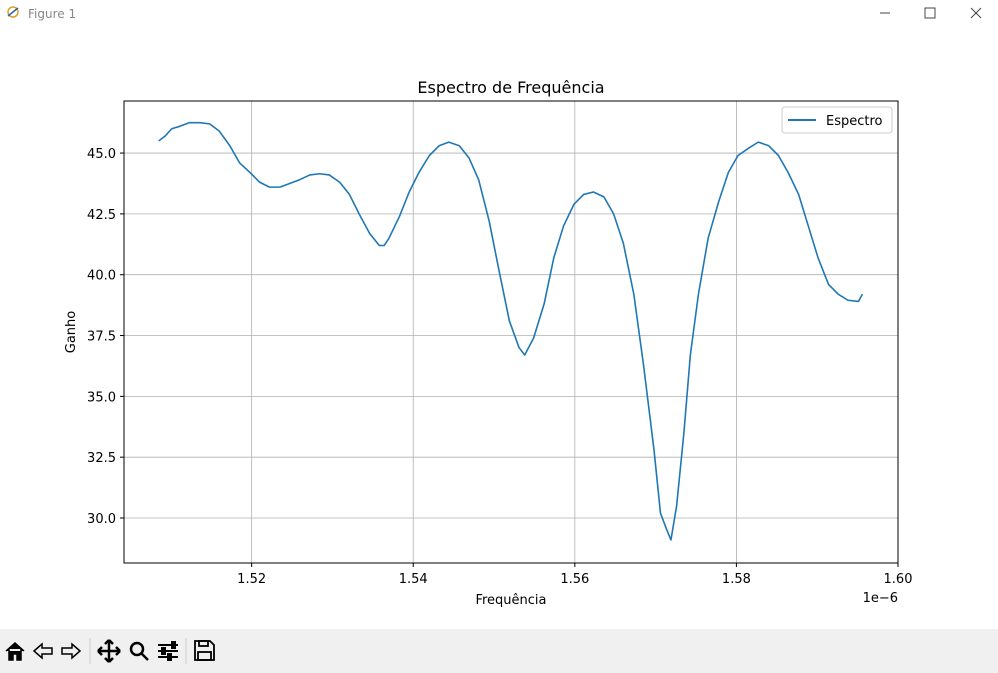 The width and height of the screenshot is (998, 673). Describe the element at coordinates (736, 579) in the screenshot. I see `x-tick-label: 1.58` at that location.